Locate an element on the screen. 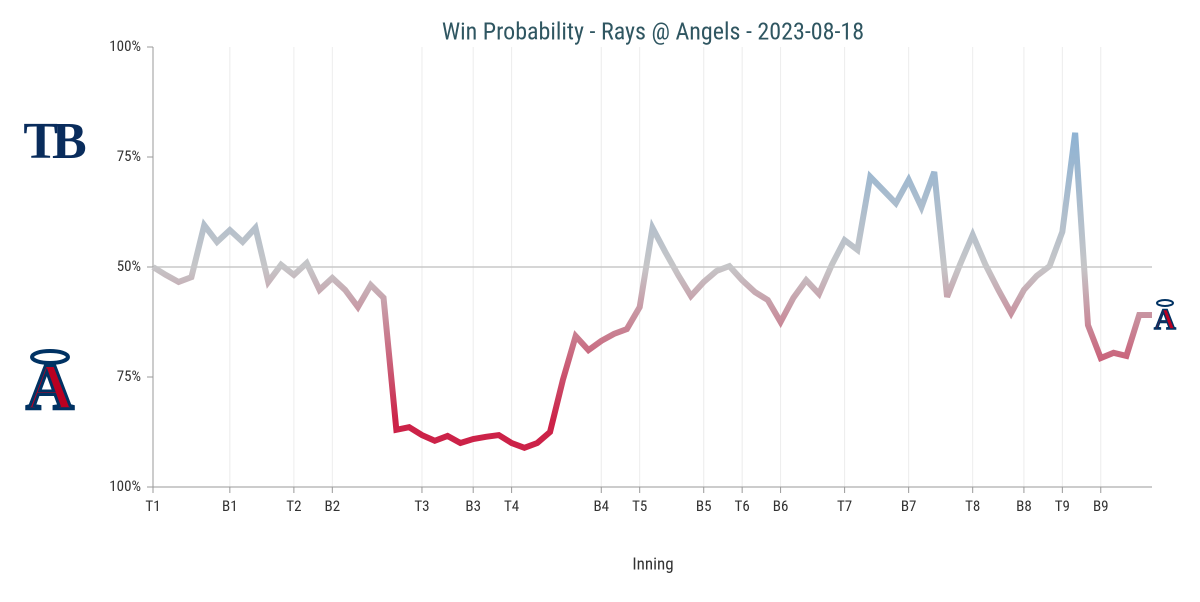  x-tick-label: B7 is located at coordinates (909, 506).